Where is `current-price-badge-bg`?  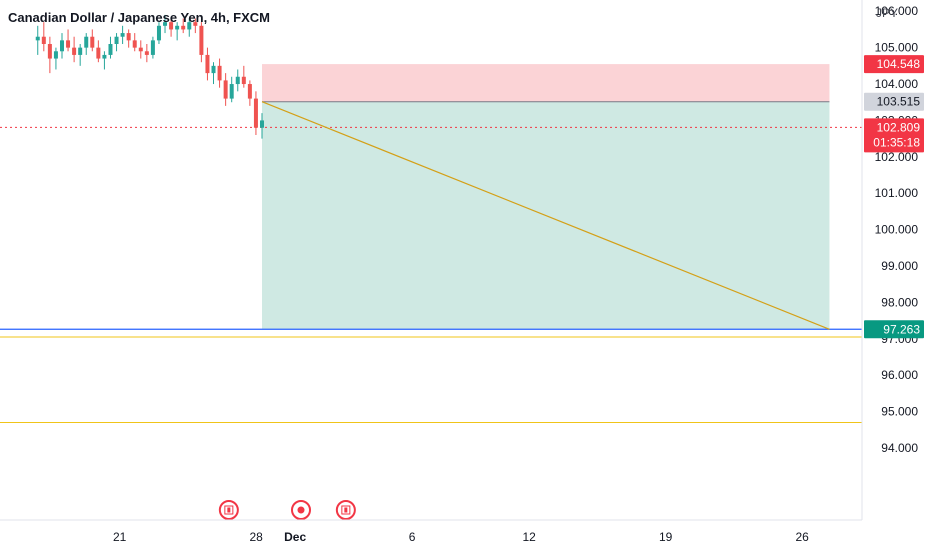 current-price-badge-bg is located at coordinates (894, 135).